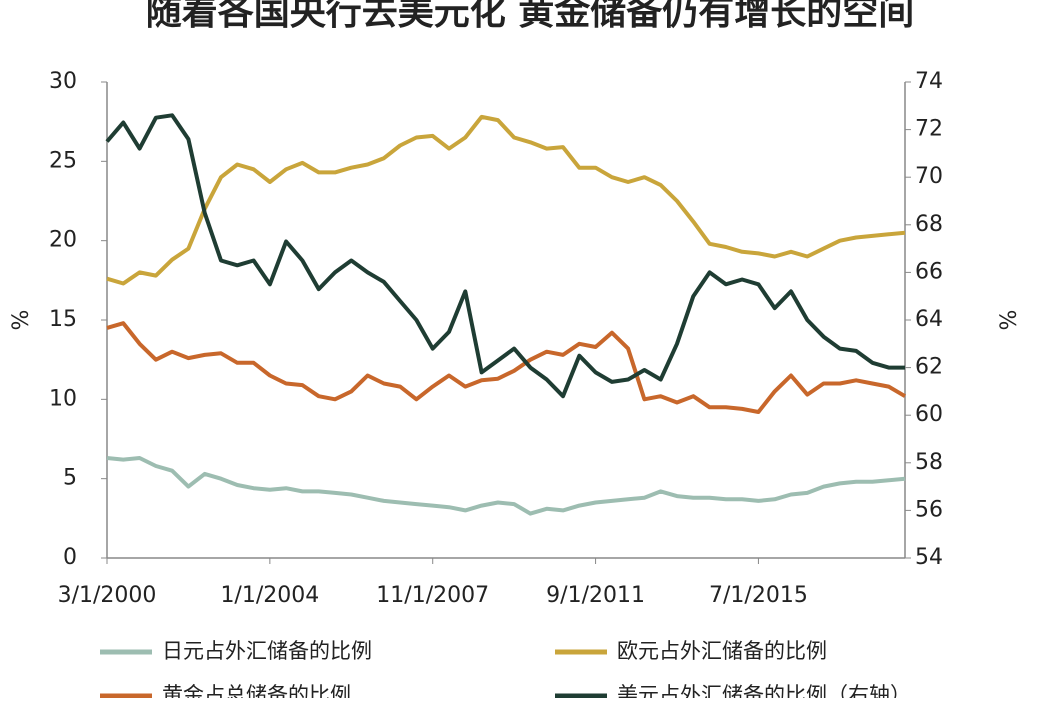  Describe the element at coordinates (107, 595) in the screenshot. I see `x-tick-label: 3/1/2000` at that location.